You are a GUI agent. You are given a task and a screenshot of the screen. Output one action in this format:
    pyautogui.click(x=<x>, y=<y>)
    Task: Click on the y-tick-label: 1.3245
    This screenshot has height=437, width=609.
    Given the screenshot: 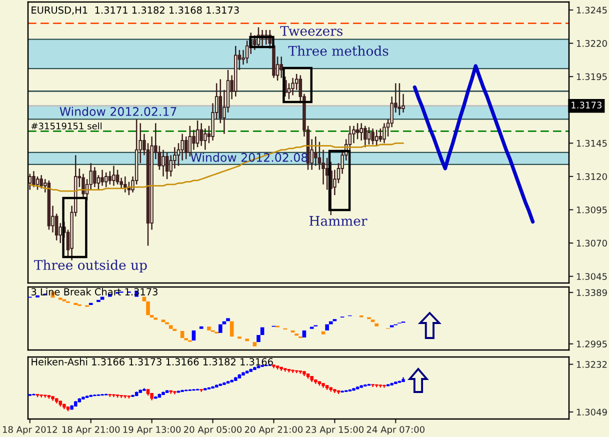 What is the action you would take?
    pyautogui.click(x=591, y=10)
    